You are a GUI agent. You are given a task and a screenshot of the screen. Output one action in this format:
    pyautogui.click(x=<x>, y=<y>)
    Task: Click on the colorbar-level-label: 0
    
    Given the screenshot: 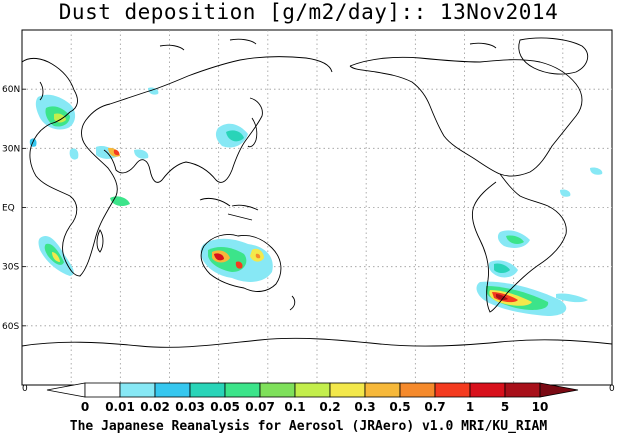 What is the action you would take?
    pyautogui.click(x=85, y=407)
    